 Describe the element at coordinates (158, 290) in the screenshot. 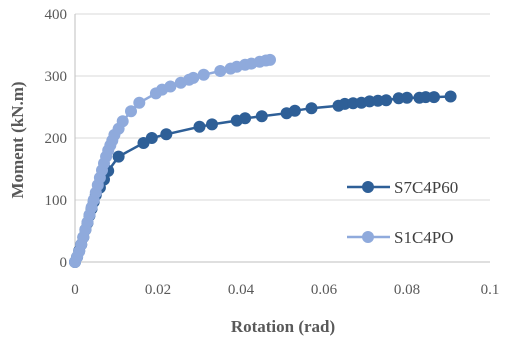

I see `x-tick-label: 0.02` at that location.